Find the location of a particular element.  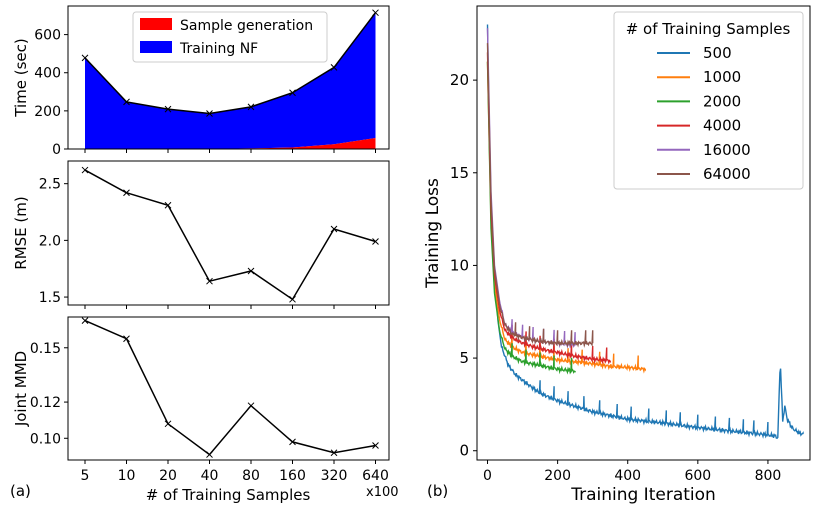

mmd-ytick-label: 0.10 is located at coordinates (45, 439).